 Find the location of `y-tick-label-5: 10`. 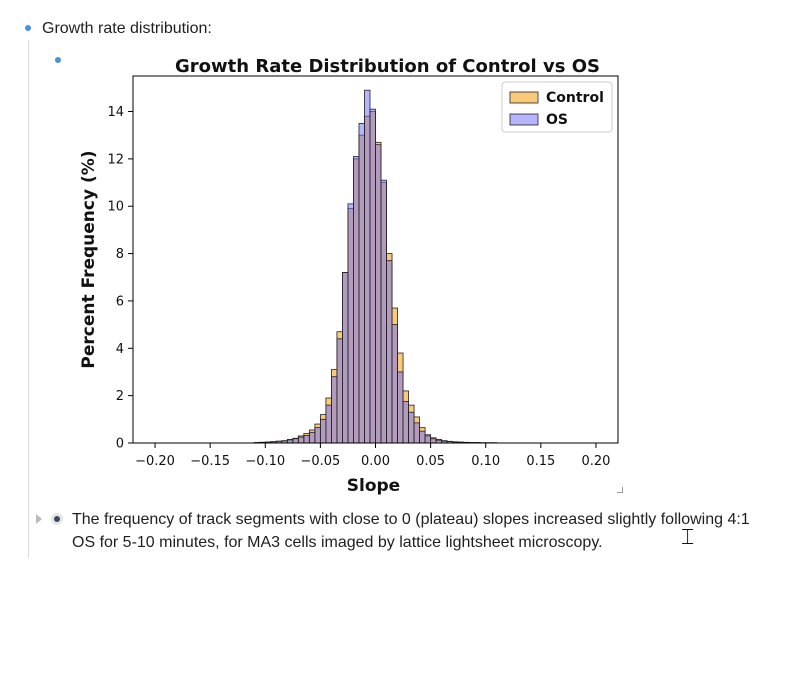

y-tick-label-5: 10 is located at coordinates (115, 207).